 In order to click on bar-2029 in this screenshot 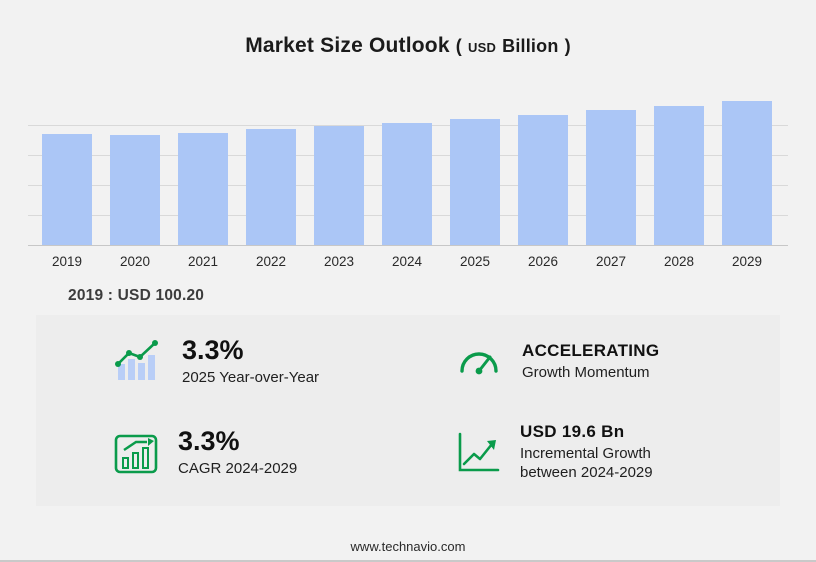, I will do `click(747, 173)`.